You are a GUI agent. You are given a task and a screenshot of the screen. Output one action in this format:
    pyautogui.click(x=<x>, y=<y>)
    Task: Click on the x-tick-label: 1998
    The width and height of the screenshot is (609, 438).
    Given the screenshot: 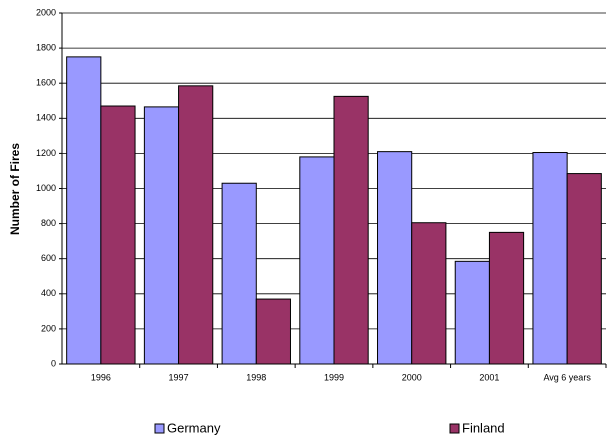 What is the action you would take?
    pyautogui.click(x=256, y=377)
    